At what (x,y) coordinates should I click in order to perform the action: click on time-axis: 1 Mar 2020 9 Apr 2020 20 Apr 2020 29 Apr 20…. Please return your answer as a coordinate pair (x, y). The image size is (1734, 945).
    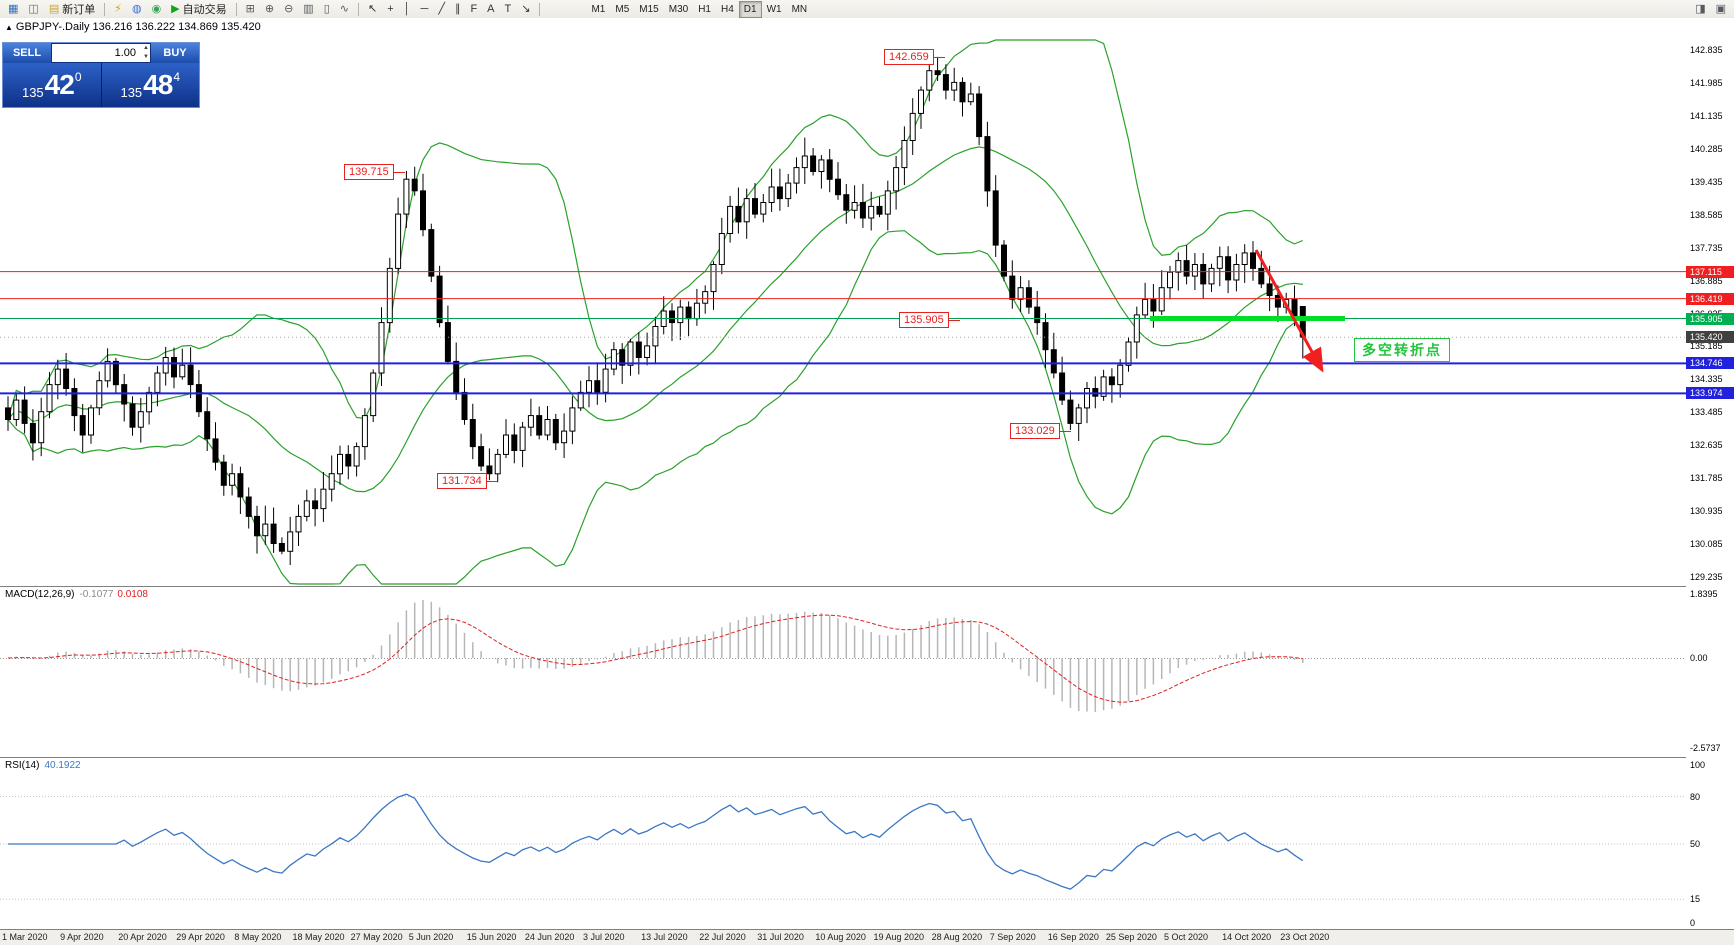
    Looking at the image, I should click on (867, 937).